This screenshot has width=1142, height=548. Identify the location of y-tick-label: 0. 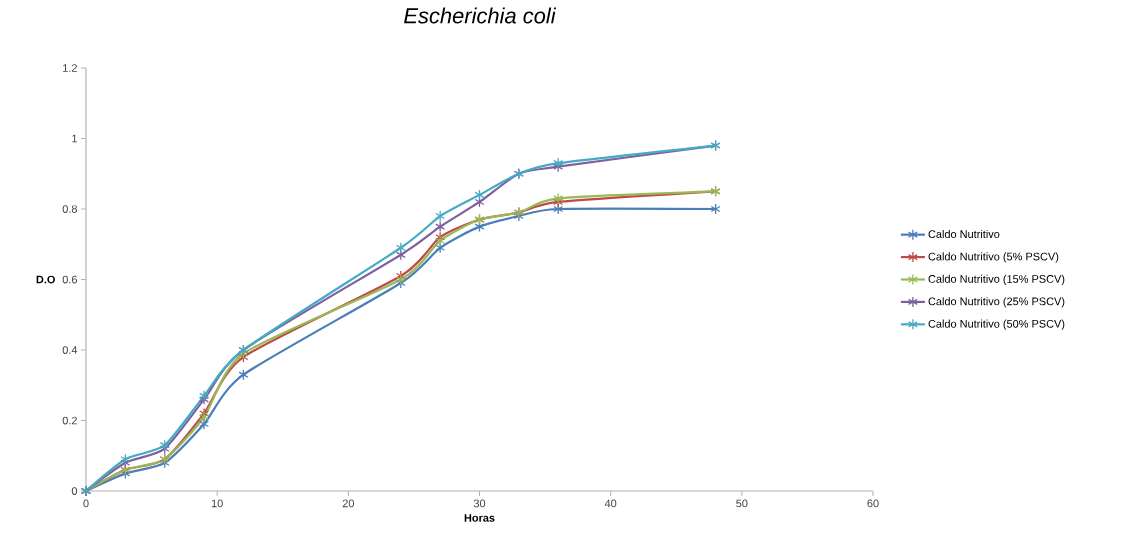
(74, 491).